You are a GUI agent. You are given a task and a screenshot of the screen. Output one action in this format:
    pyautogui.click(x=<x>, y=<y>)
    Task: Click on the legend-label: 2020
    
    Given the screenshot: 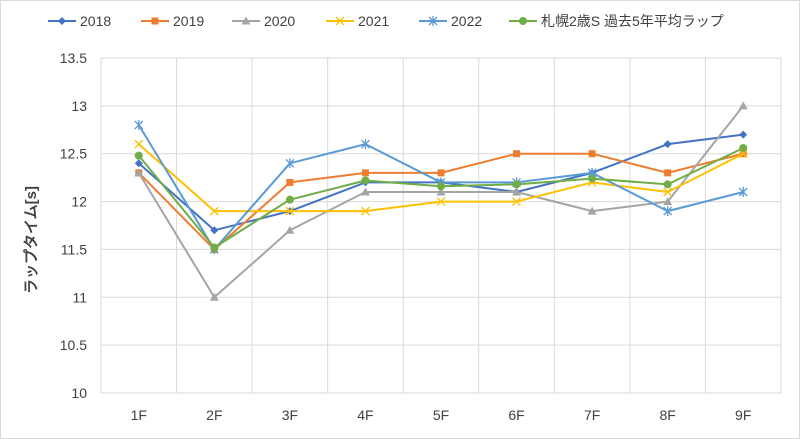 What is the action you would take?
    pyautogui.click(x=279, y=21)
    